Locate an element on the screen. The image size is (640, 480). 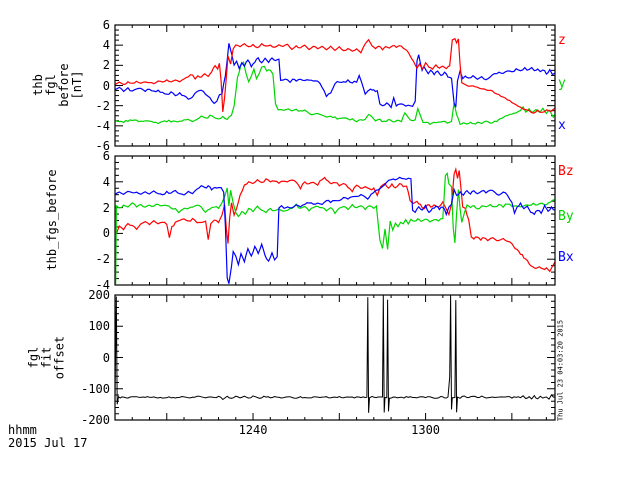
curve-y is located at coordinates (335, 76).